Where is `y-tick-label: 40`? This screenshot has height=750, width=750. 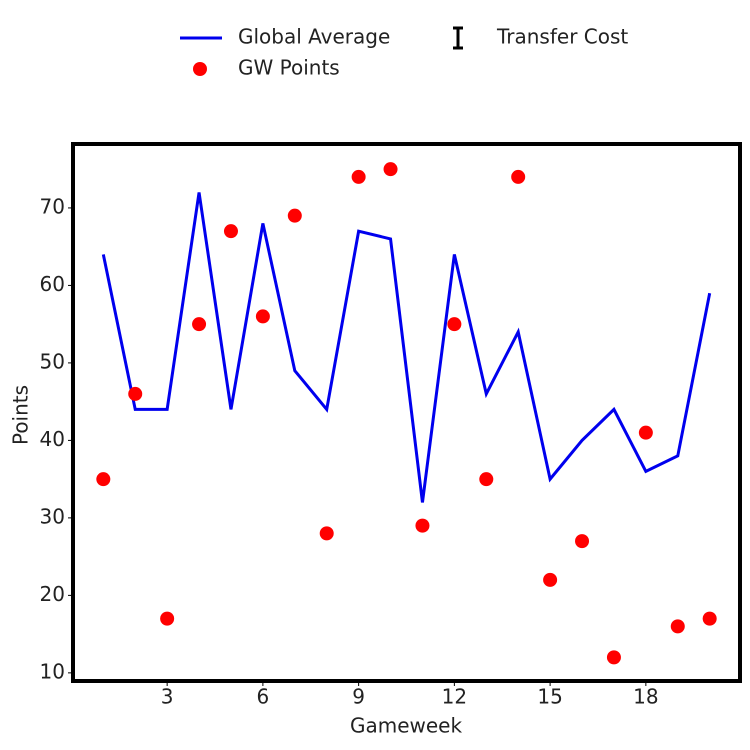 y-tick-label: 40 is located at coordinates (52, 439).